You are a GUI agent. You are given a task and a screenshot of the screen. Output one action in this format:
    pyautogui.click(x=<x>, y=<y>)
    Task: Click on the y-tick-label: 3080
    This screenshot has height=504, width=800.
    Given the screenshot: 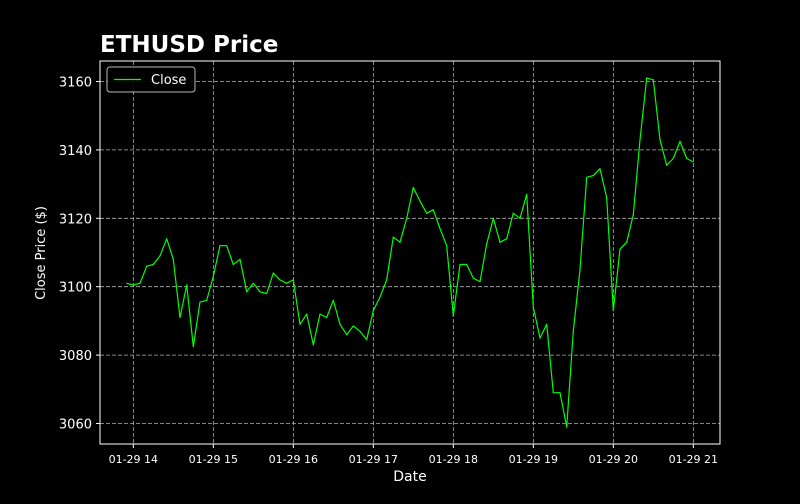 What is the action you would take?
    pyautogui.click(x=75, y=356)
    